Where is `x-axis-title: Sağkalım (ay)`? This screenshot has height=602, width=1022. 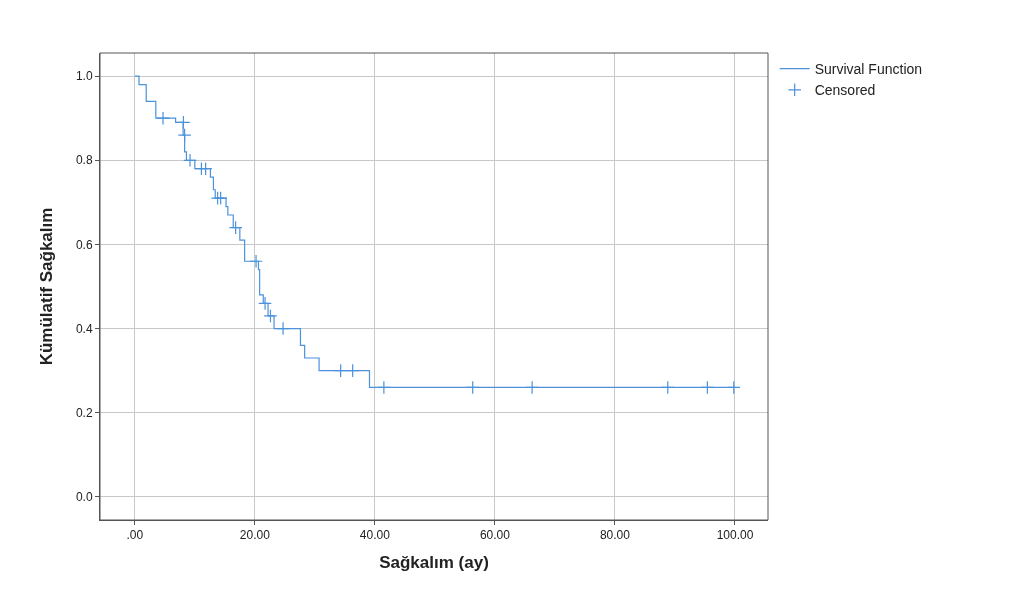
x-axis-title: Sağkalım (ay) is located at coordinates (434, 562).